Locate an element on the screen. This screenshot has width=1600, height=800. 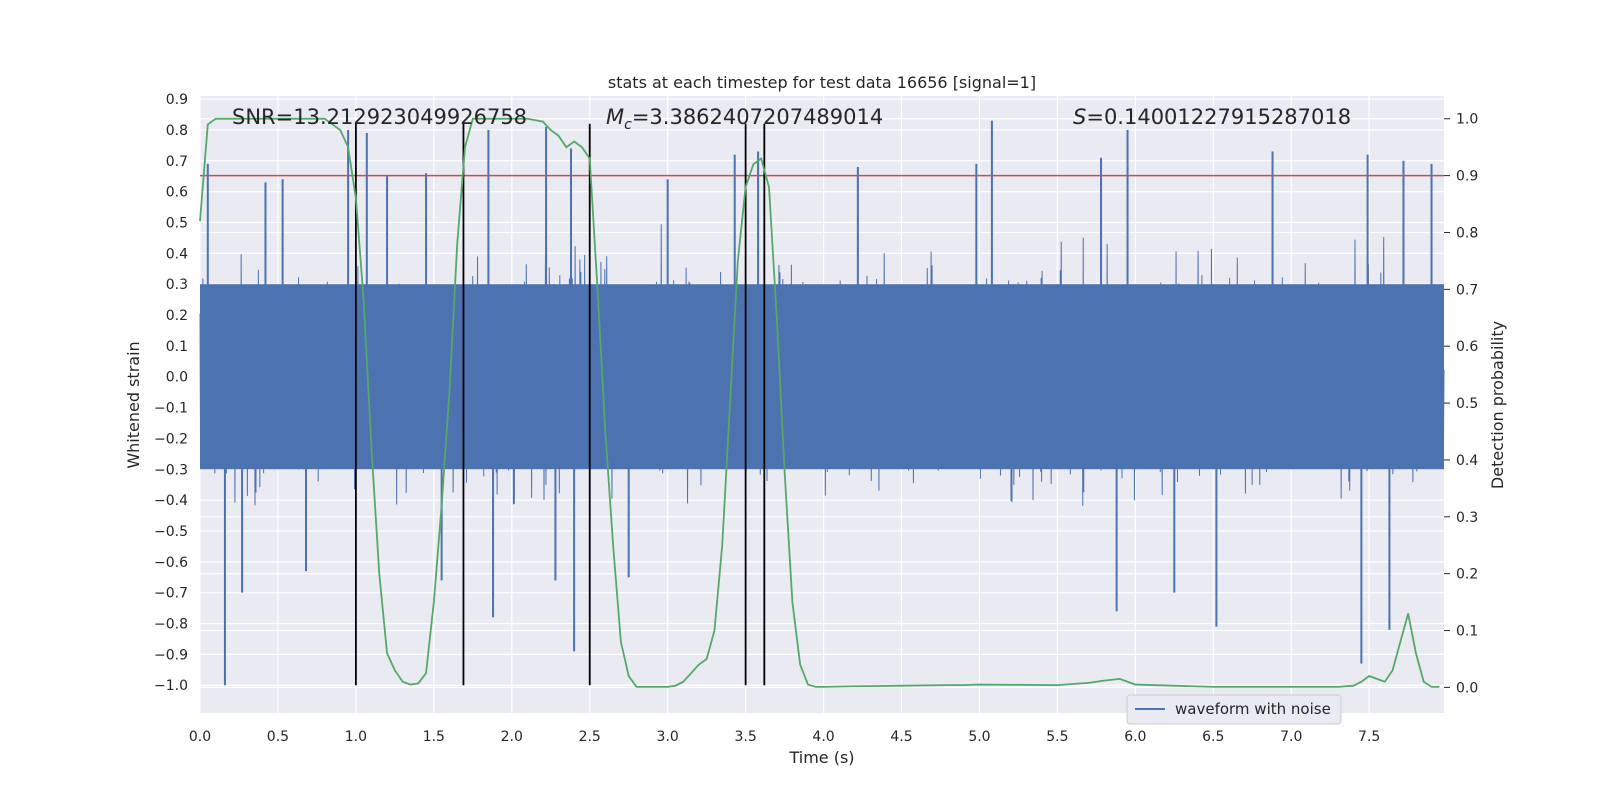
x-tick-label: 4.0 is located at coordinates (823, 737).